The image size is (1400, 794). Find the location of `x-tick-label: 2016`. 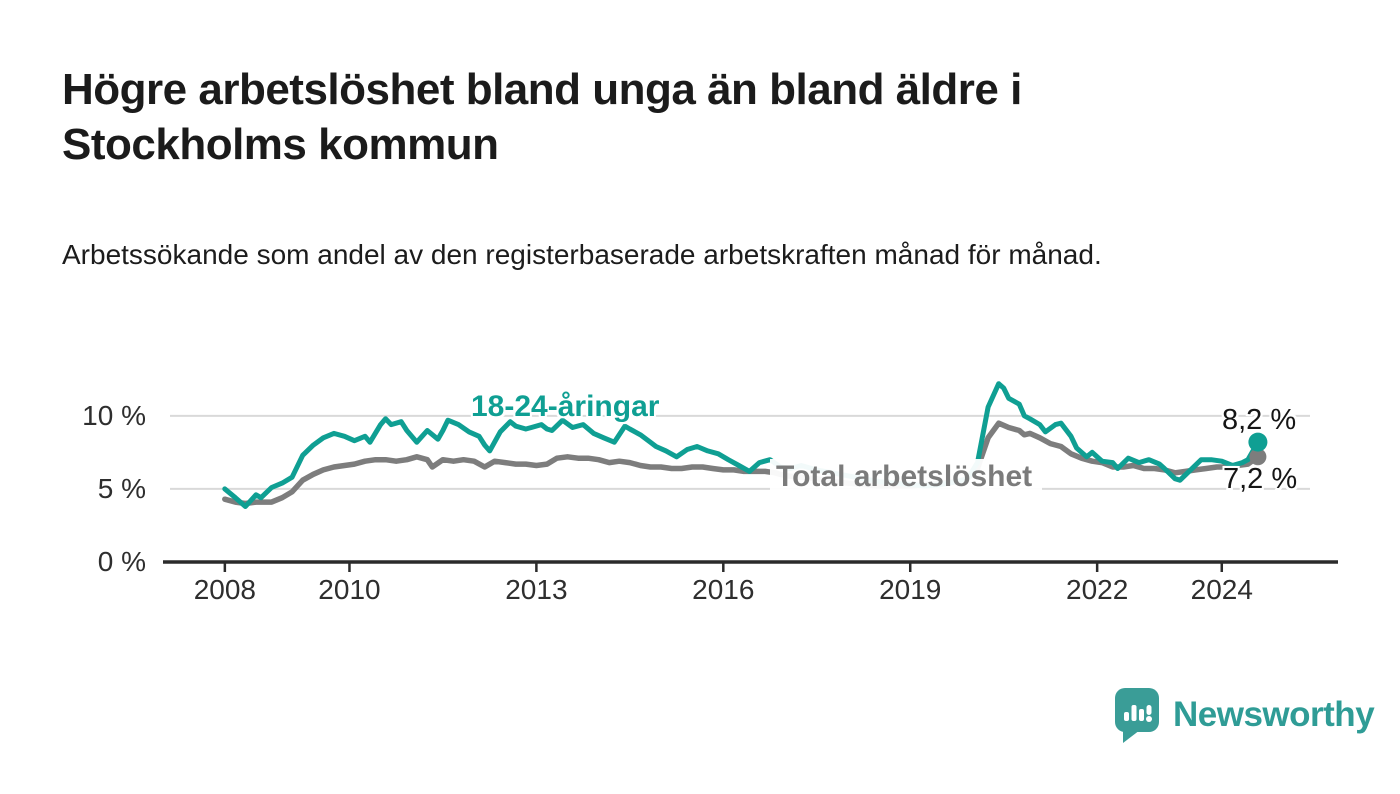

x-tick-label: 2016 is located at coordinates (723, 589).